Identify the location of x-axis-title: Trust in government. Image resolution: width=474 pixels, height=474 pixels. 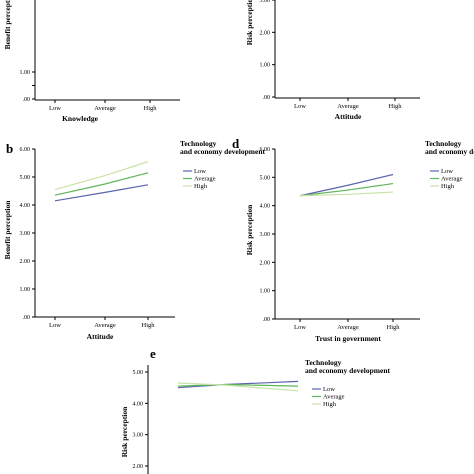
(348, 338).